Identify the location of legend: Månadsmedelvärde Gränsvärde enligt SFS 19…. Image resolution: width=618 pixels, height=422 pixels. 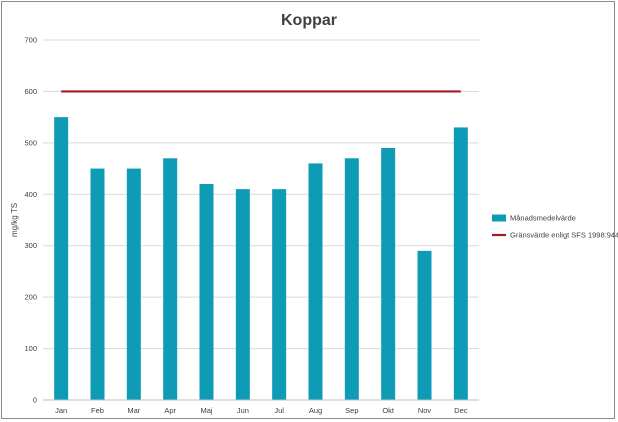
(555, 227).